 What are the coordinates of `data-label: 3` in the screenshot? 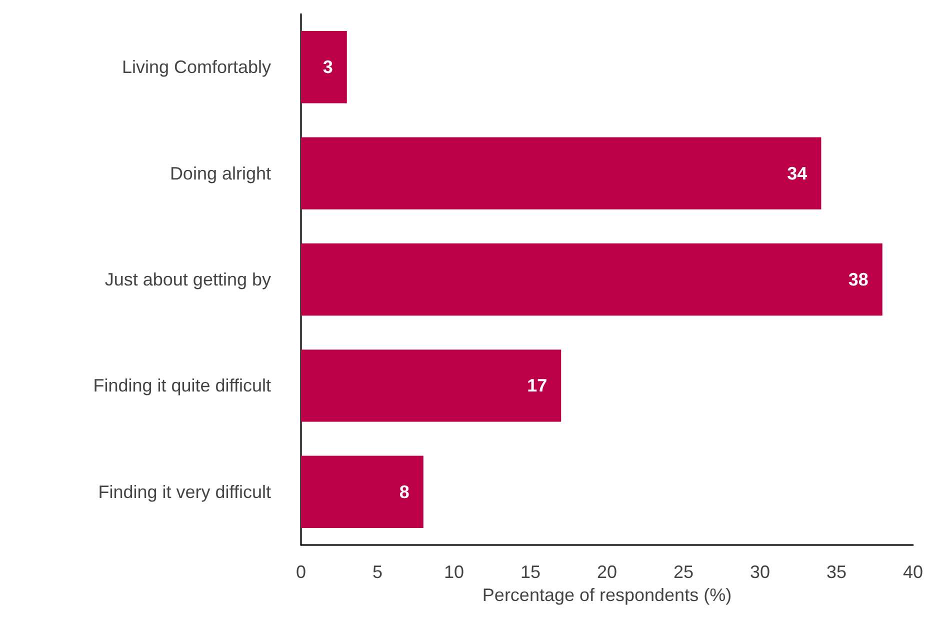 It's located at (327, 67).